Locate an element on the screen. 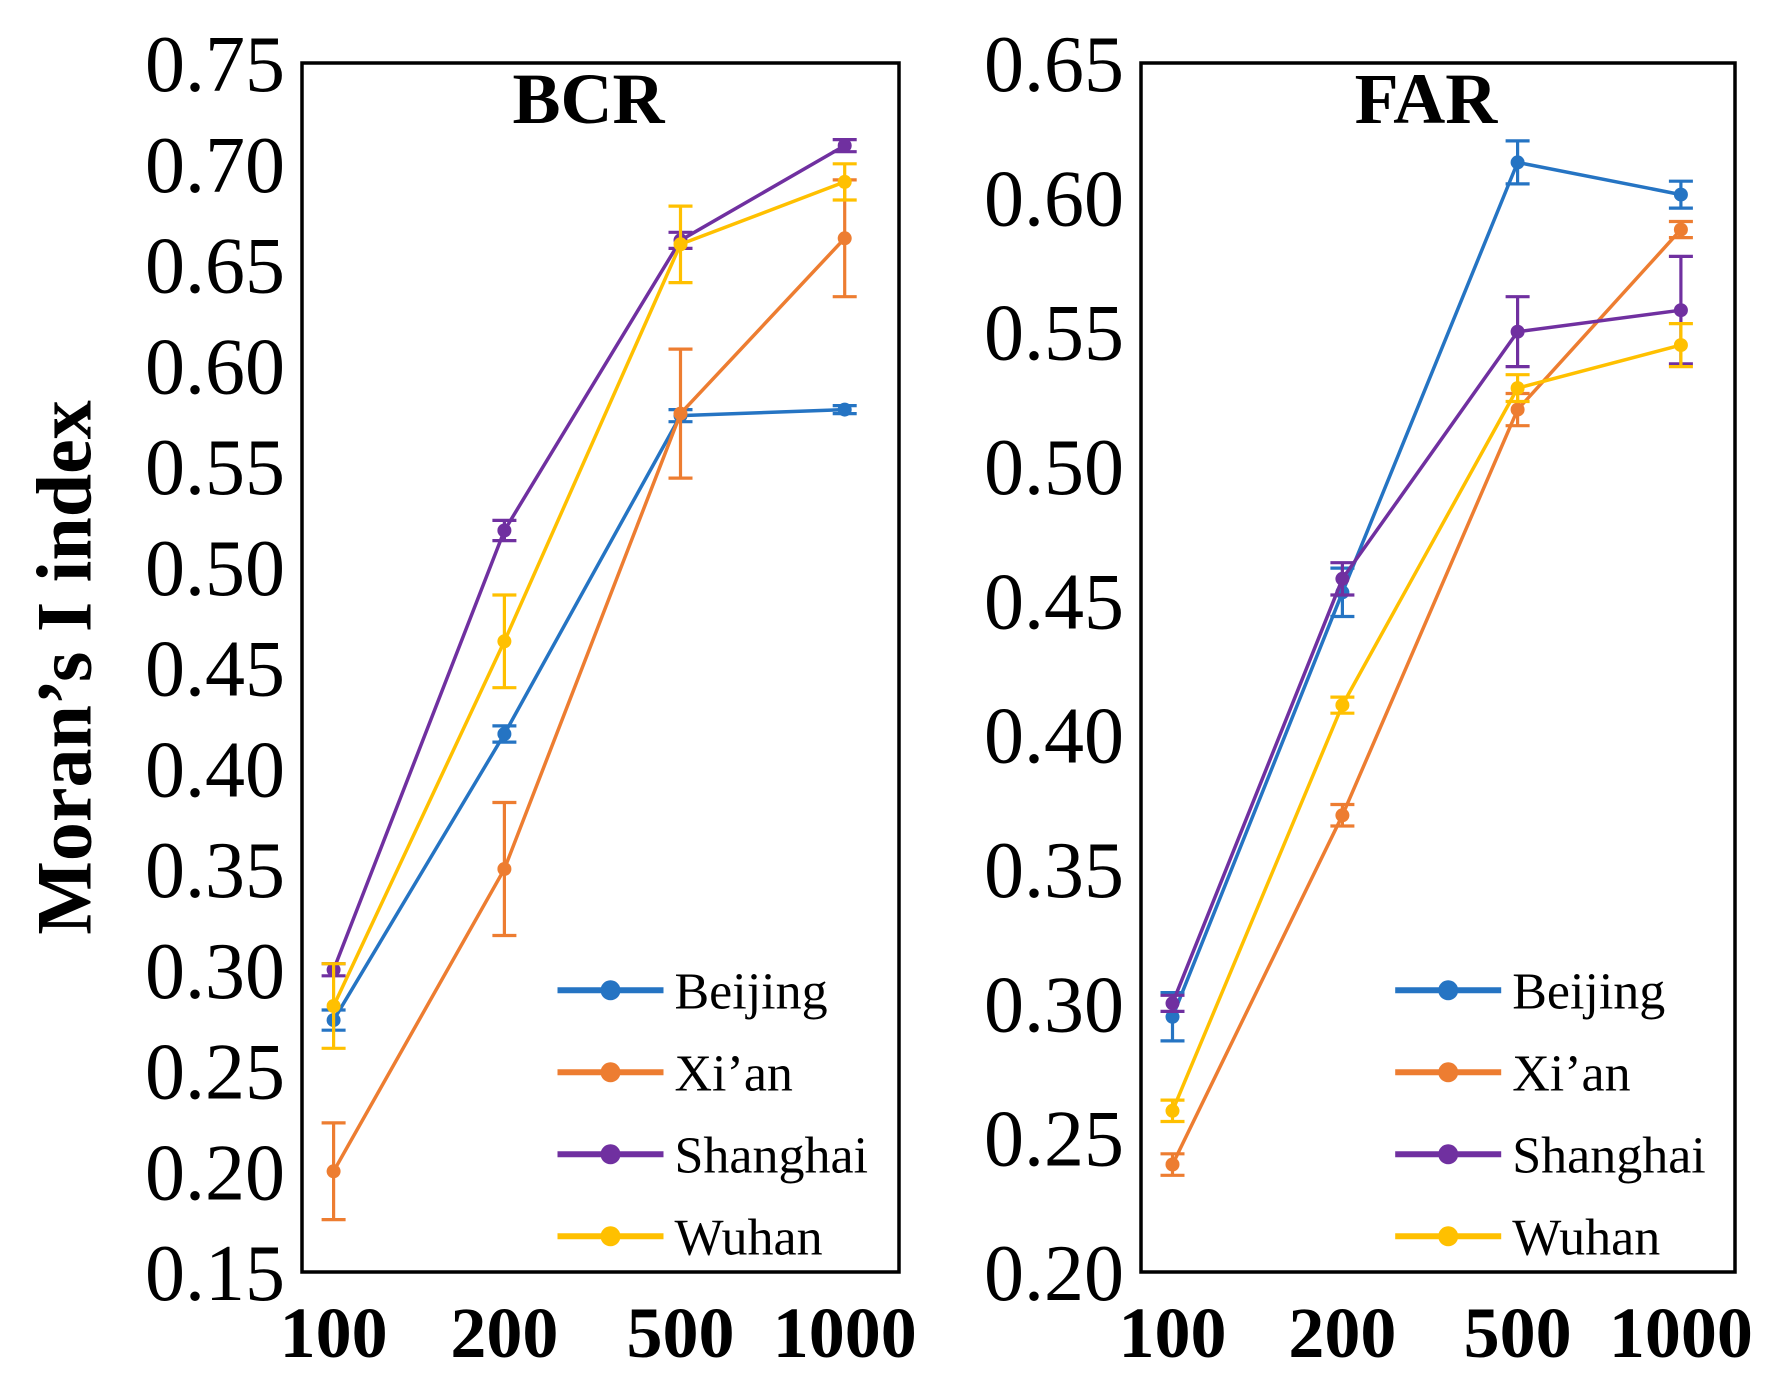  bcr-chart-title: BCR is located at coordinates (588, 99).